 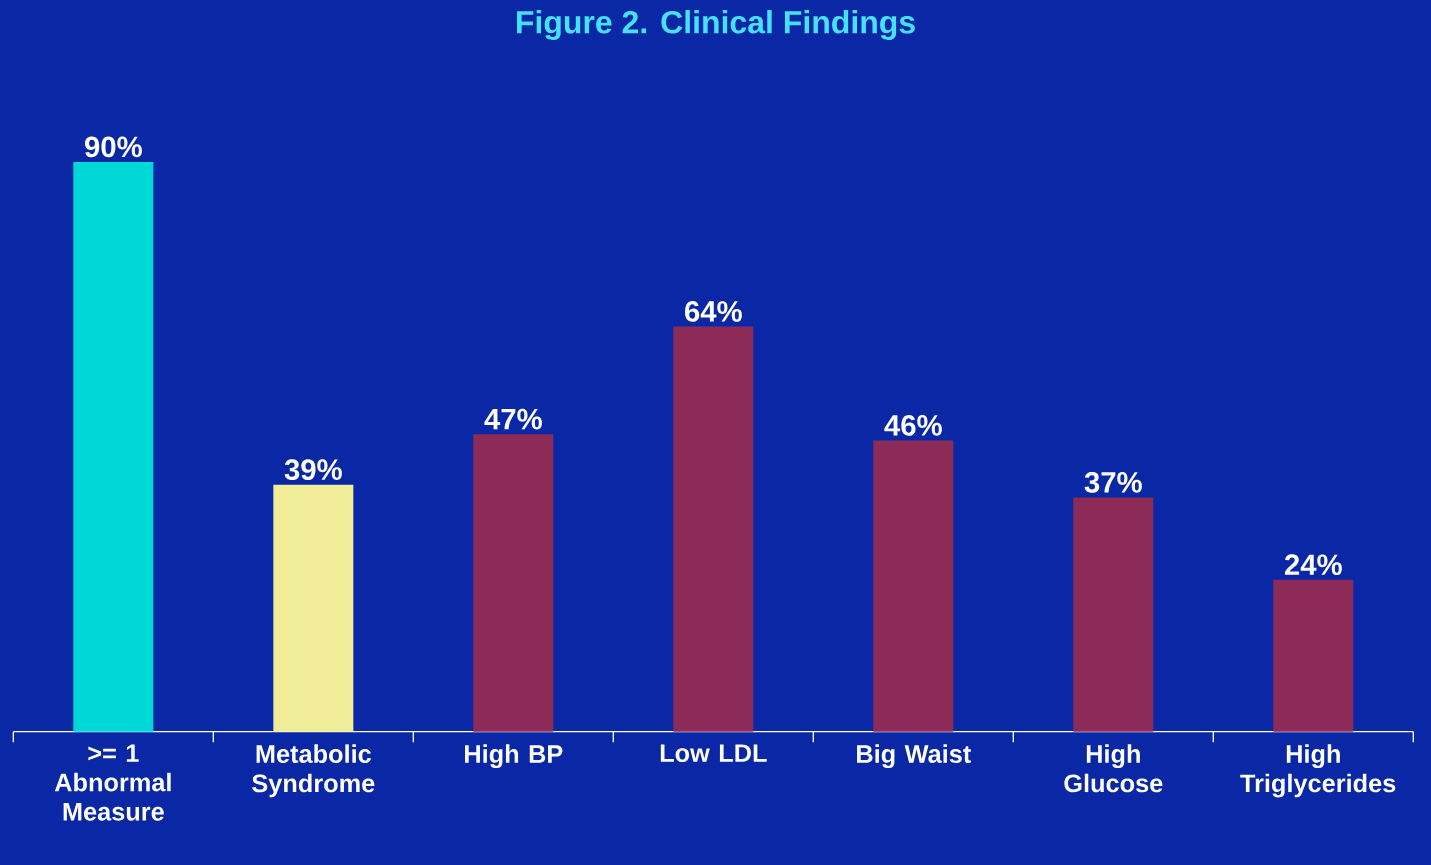 What do you see at coordinates (113, 147) in the screenshot?
I see `data-label: 90%` at bounding box center [113, 147].